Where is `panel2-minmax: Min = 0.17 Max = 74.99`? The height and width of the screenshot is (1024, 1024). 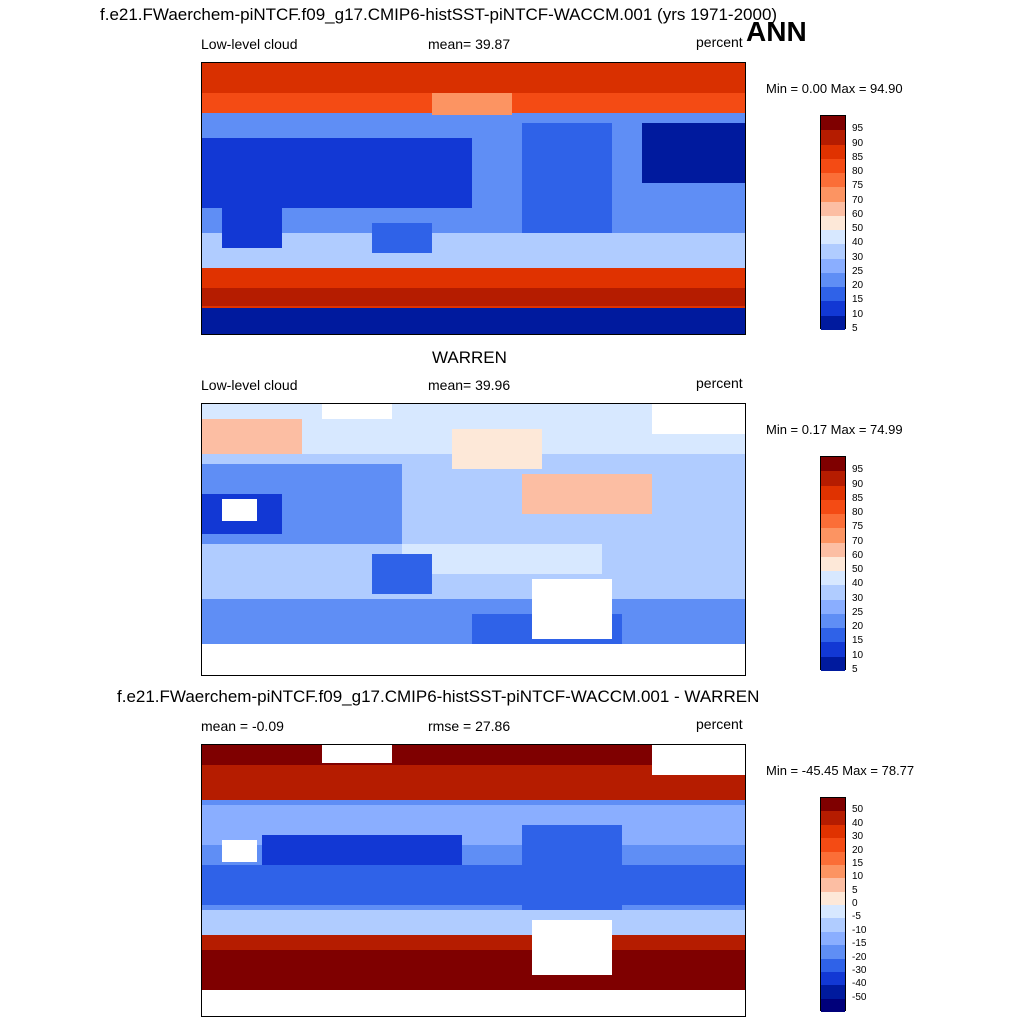
panel2-minmax: Min = 0.17 Max = 74.99 is located at coordinates (834, 429).